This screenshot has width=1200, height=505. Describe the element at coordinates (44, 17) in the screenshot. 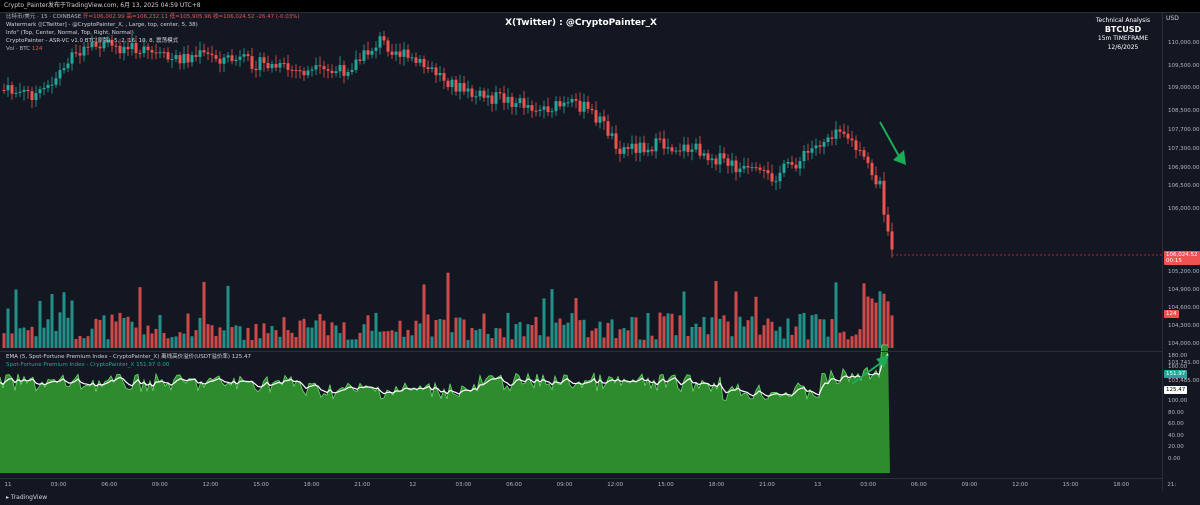

I see `legend-symbol: 比特币/美元 · 15 · COINBASE` at that location.